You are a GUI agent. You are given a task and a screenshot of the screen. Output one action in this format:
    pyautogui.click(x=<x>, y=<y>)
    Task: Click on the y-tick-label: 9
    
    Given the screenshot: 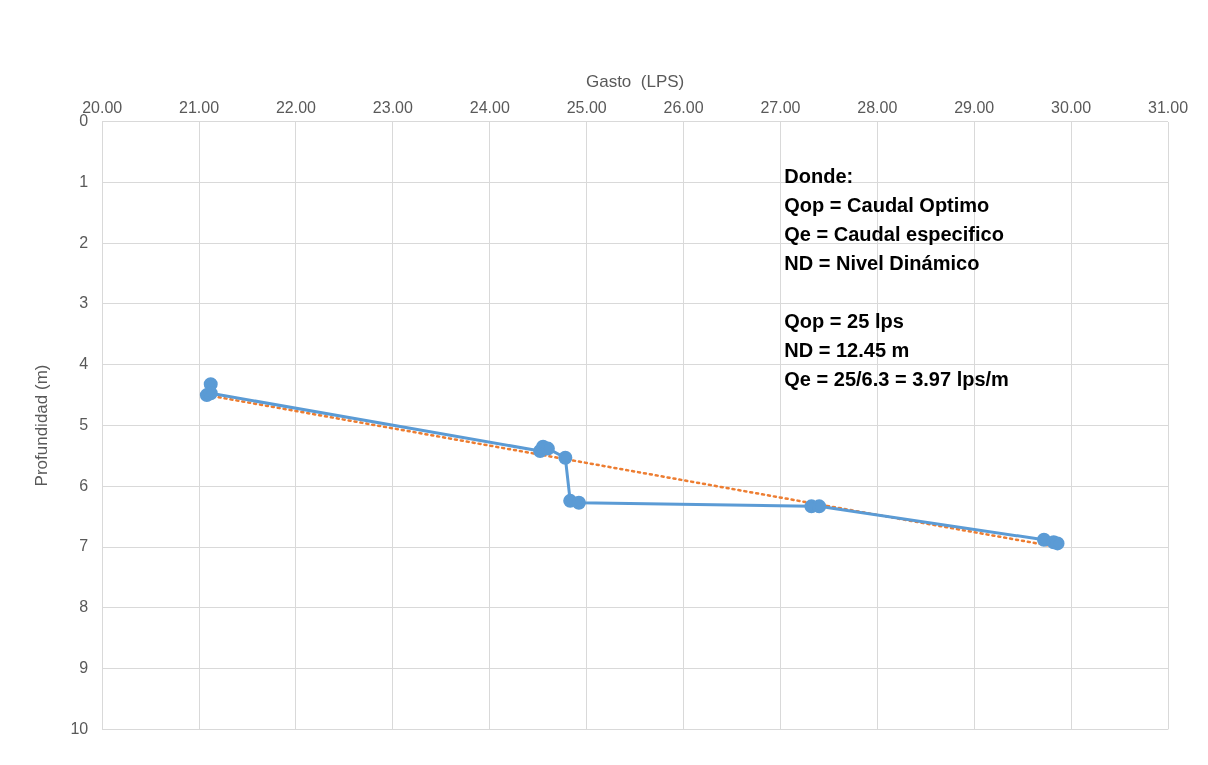 What is the action you would take?
    pyautogui.click(x=84, y=668)
    